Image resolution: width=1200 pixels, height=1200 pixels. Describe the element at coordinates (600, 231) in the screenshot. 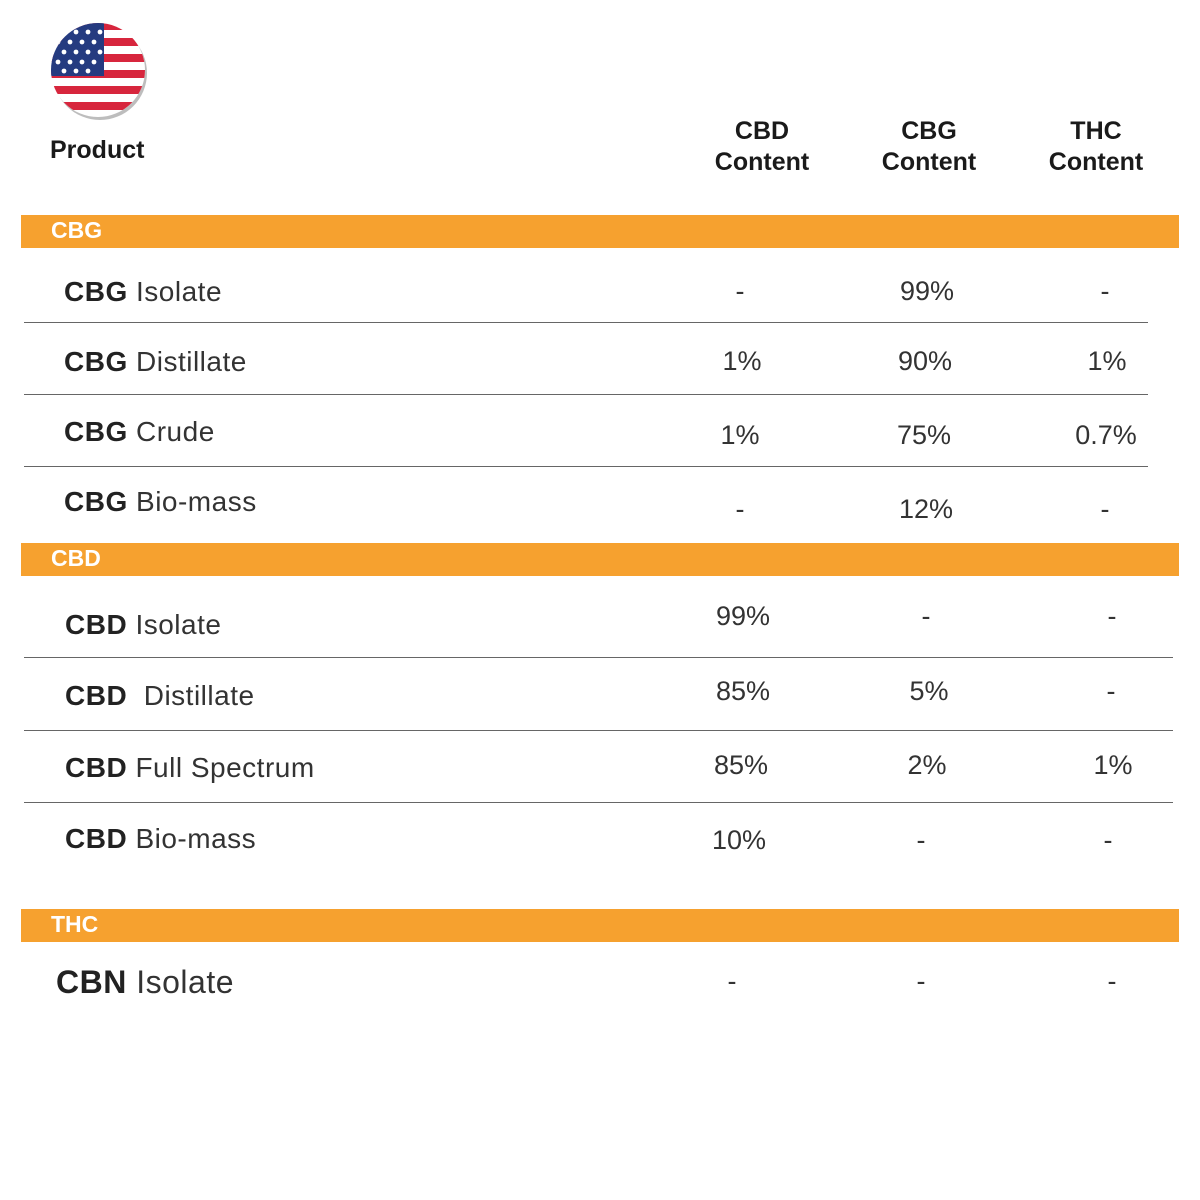

I see `section-band-cbg: CBG` at that location.